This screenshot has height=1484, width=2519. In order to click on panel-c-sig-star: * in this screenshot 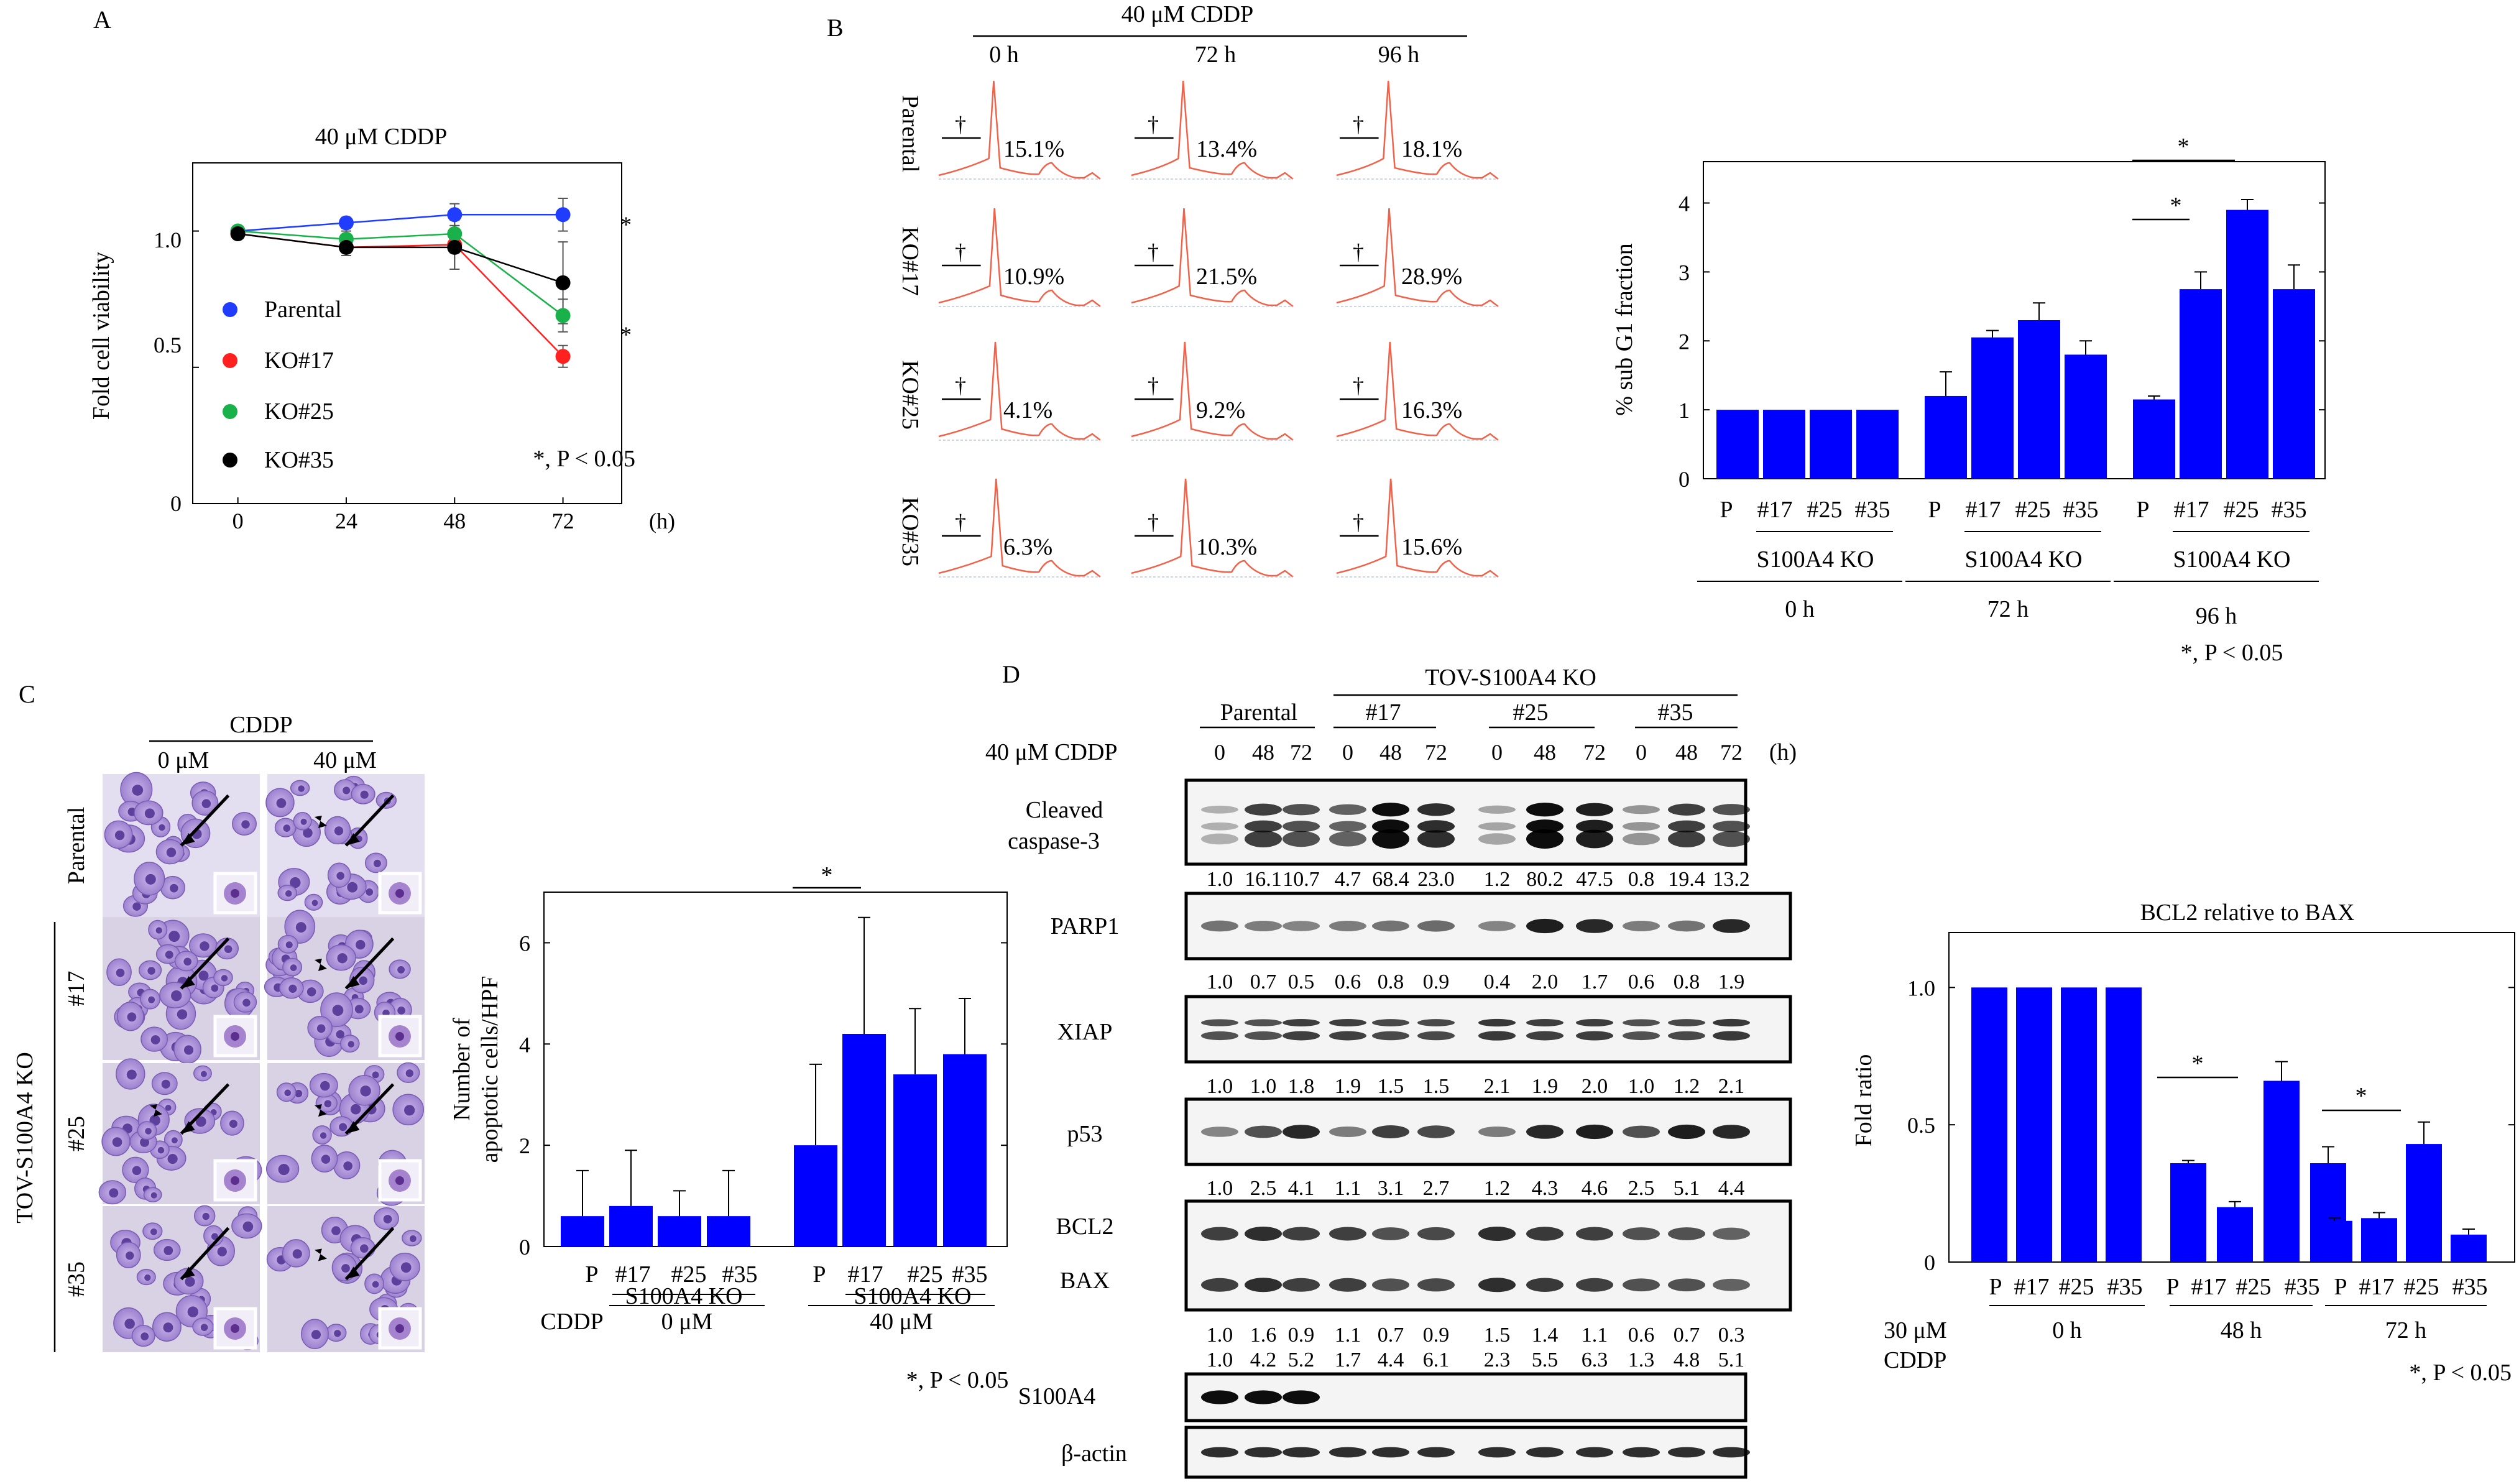, I will do `click(827, 875)`.